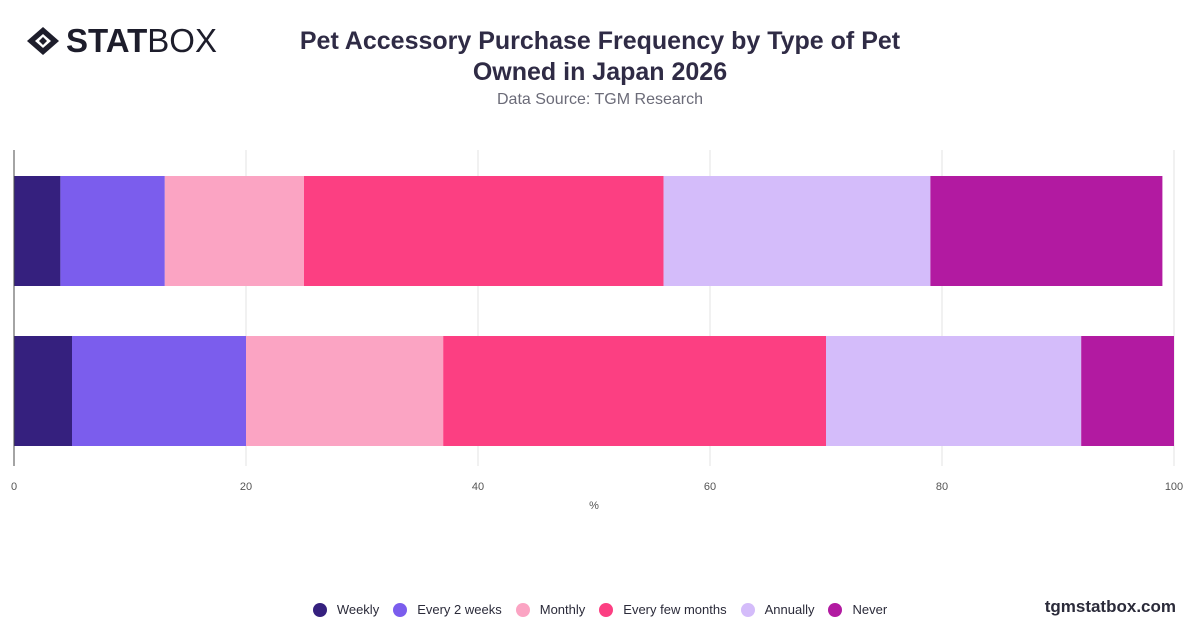  What do you see at coordinates (43, 41) in the screenshot?
I see `diamond-logo-icon` at bounding box center [43, 41].